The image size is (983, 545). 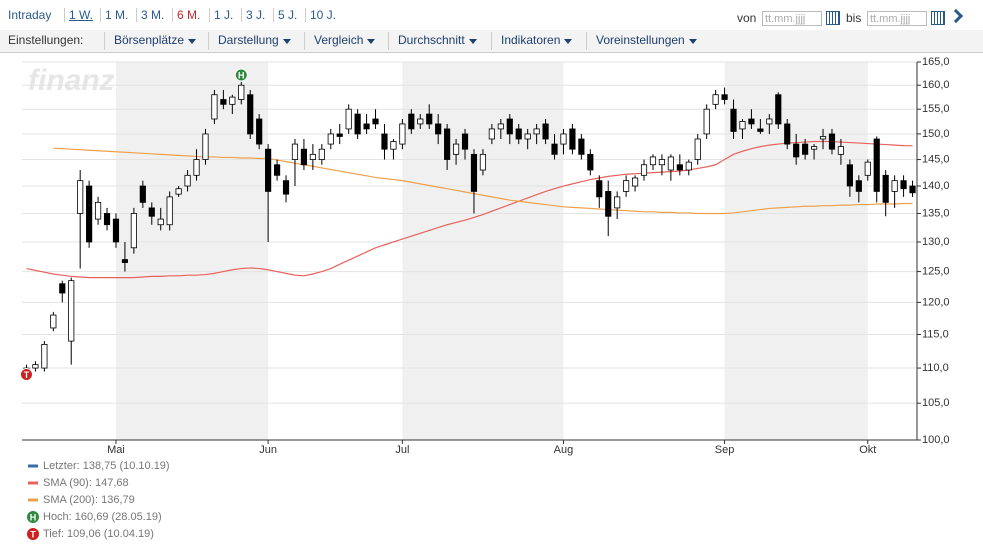 I want to click on y-tick-label: 120,0, so click(x=936, y=302).